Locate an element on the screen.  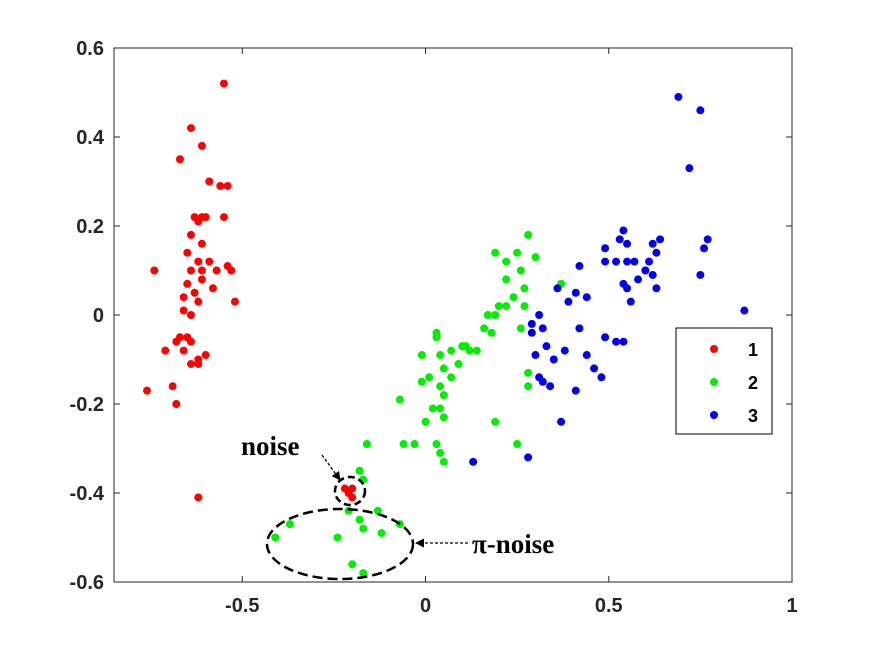
y-tick-label: -0.4 is located at coordinates (87, 494).